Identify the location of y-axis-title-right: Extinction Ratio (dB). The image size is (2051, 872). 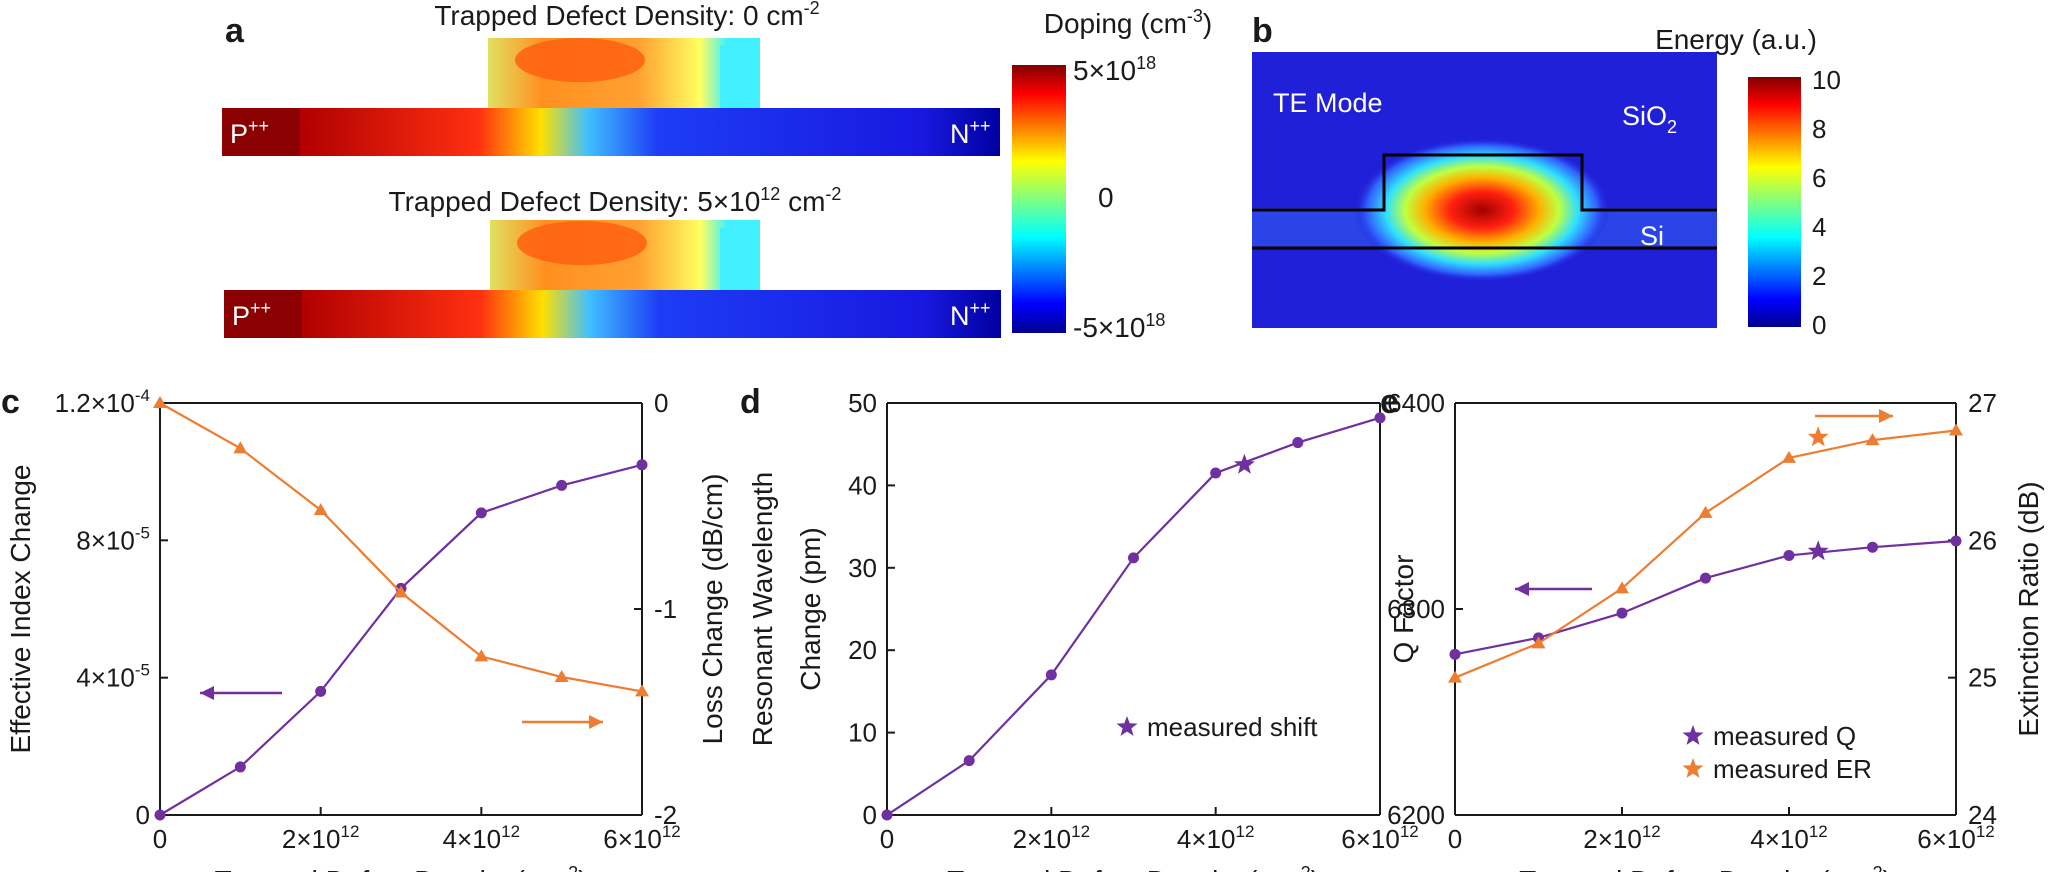
(2028, 608).